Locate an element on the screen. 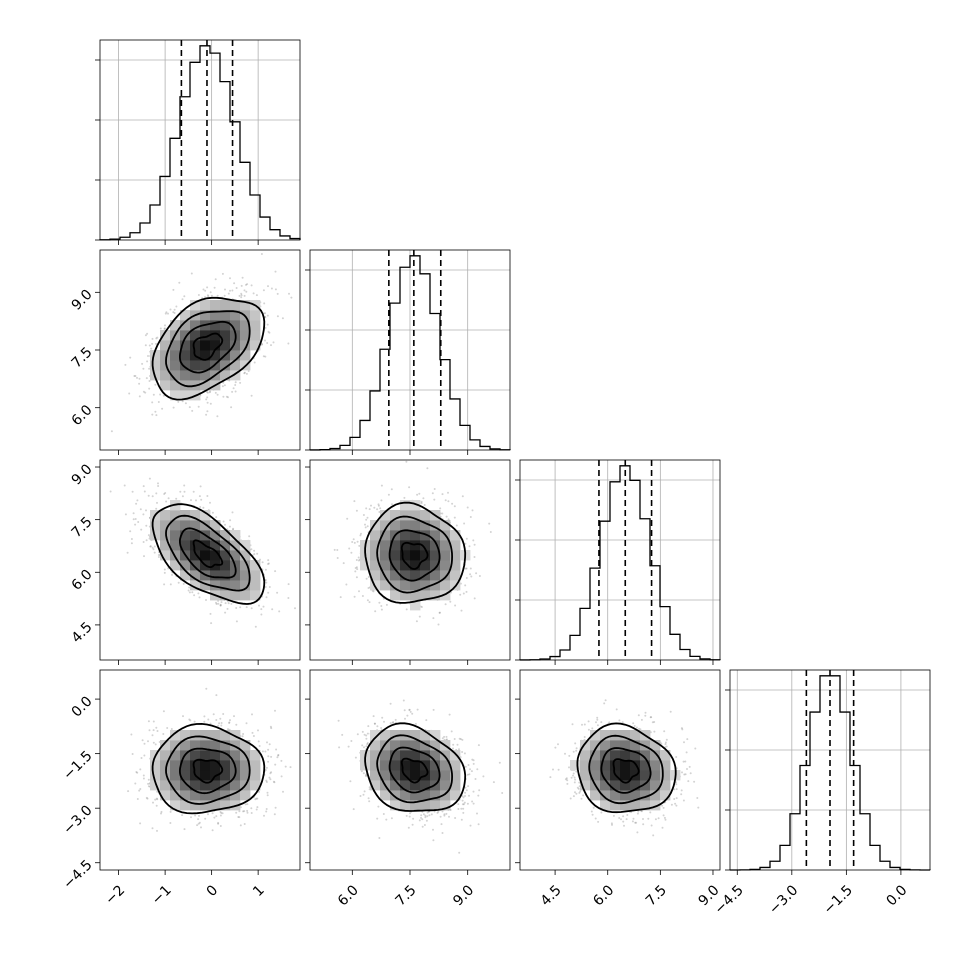 Image resolution: width=970 pixels, height=970 pixels. y-tick-label: 4.5 is located at coordinates (82, 632).